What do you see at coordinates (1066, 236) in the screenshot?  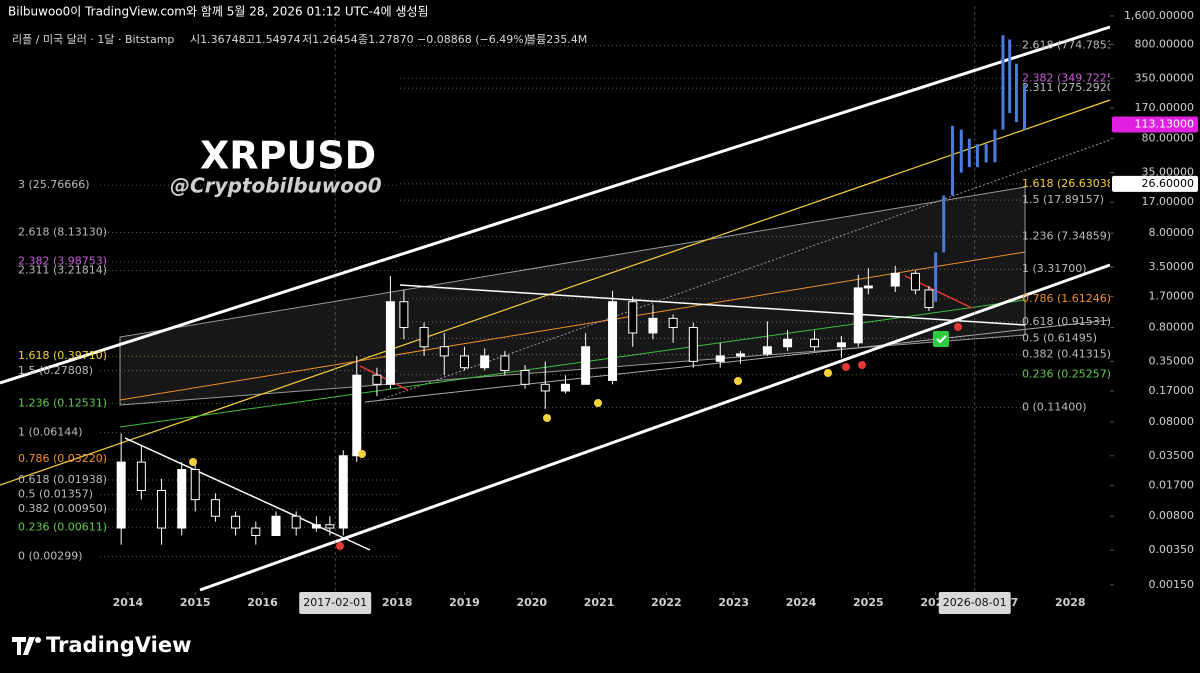 I see `fib-label: 1.236 (7.34859)` at bounding box center [1066, 236].